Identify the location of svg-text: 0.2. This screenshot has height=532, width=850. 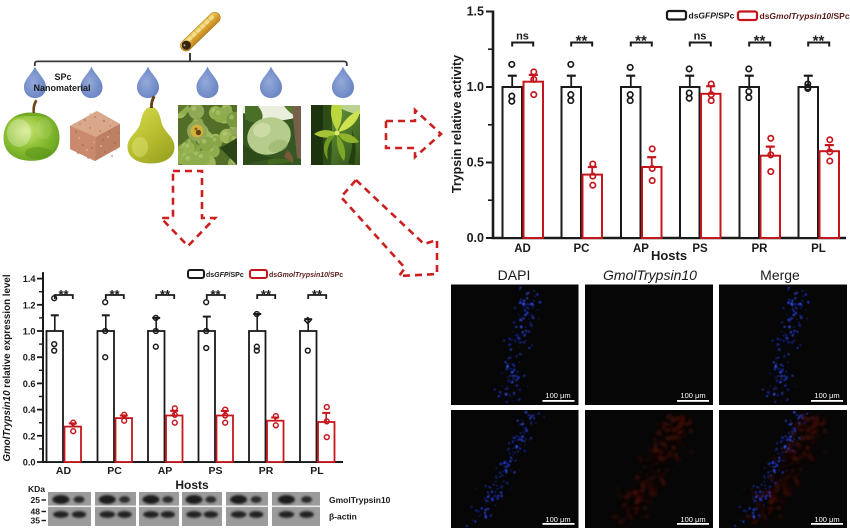
(29, 436).